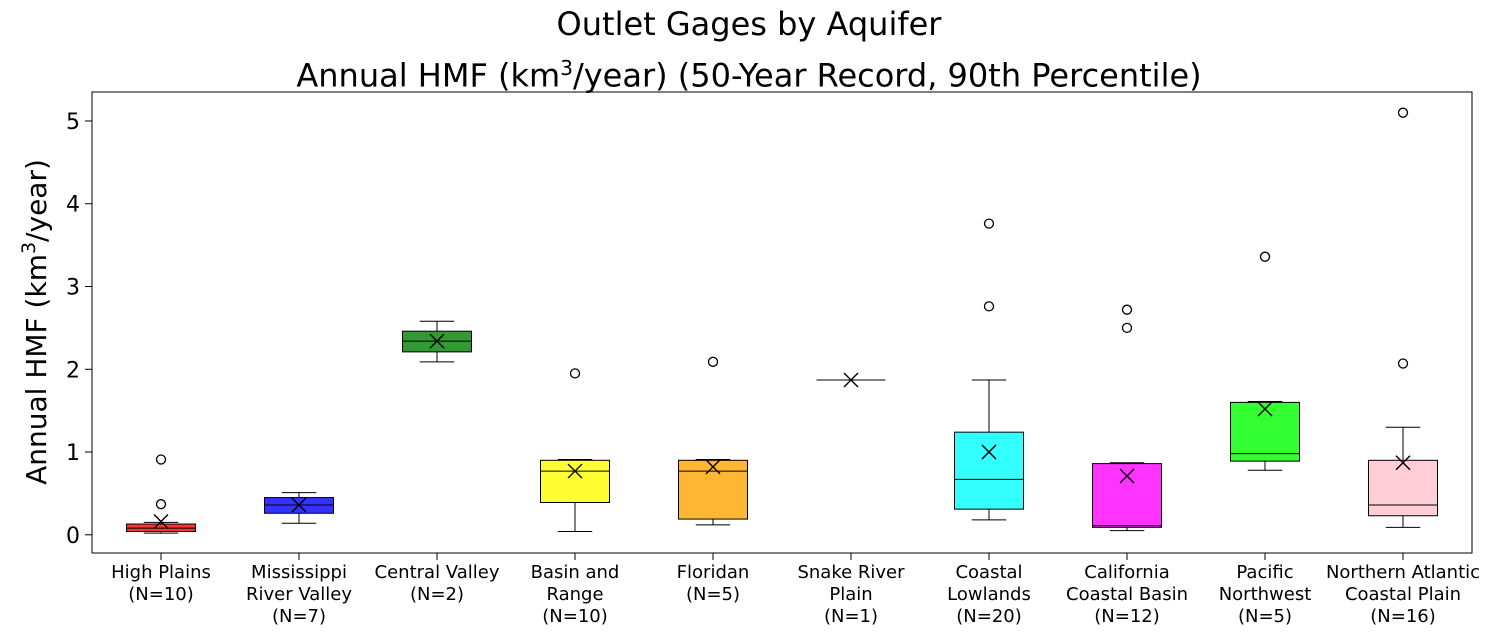 The width and height of the screenshot is (1498, 636). I want to click on x-tick-label: California Coastal Basin (N=12), so click(1127, 594).